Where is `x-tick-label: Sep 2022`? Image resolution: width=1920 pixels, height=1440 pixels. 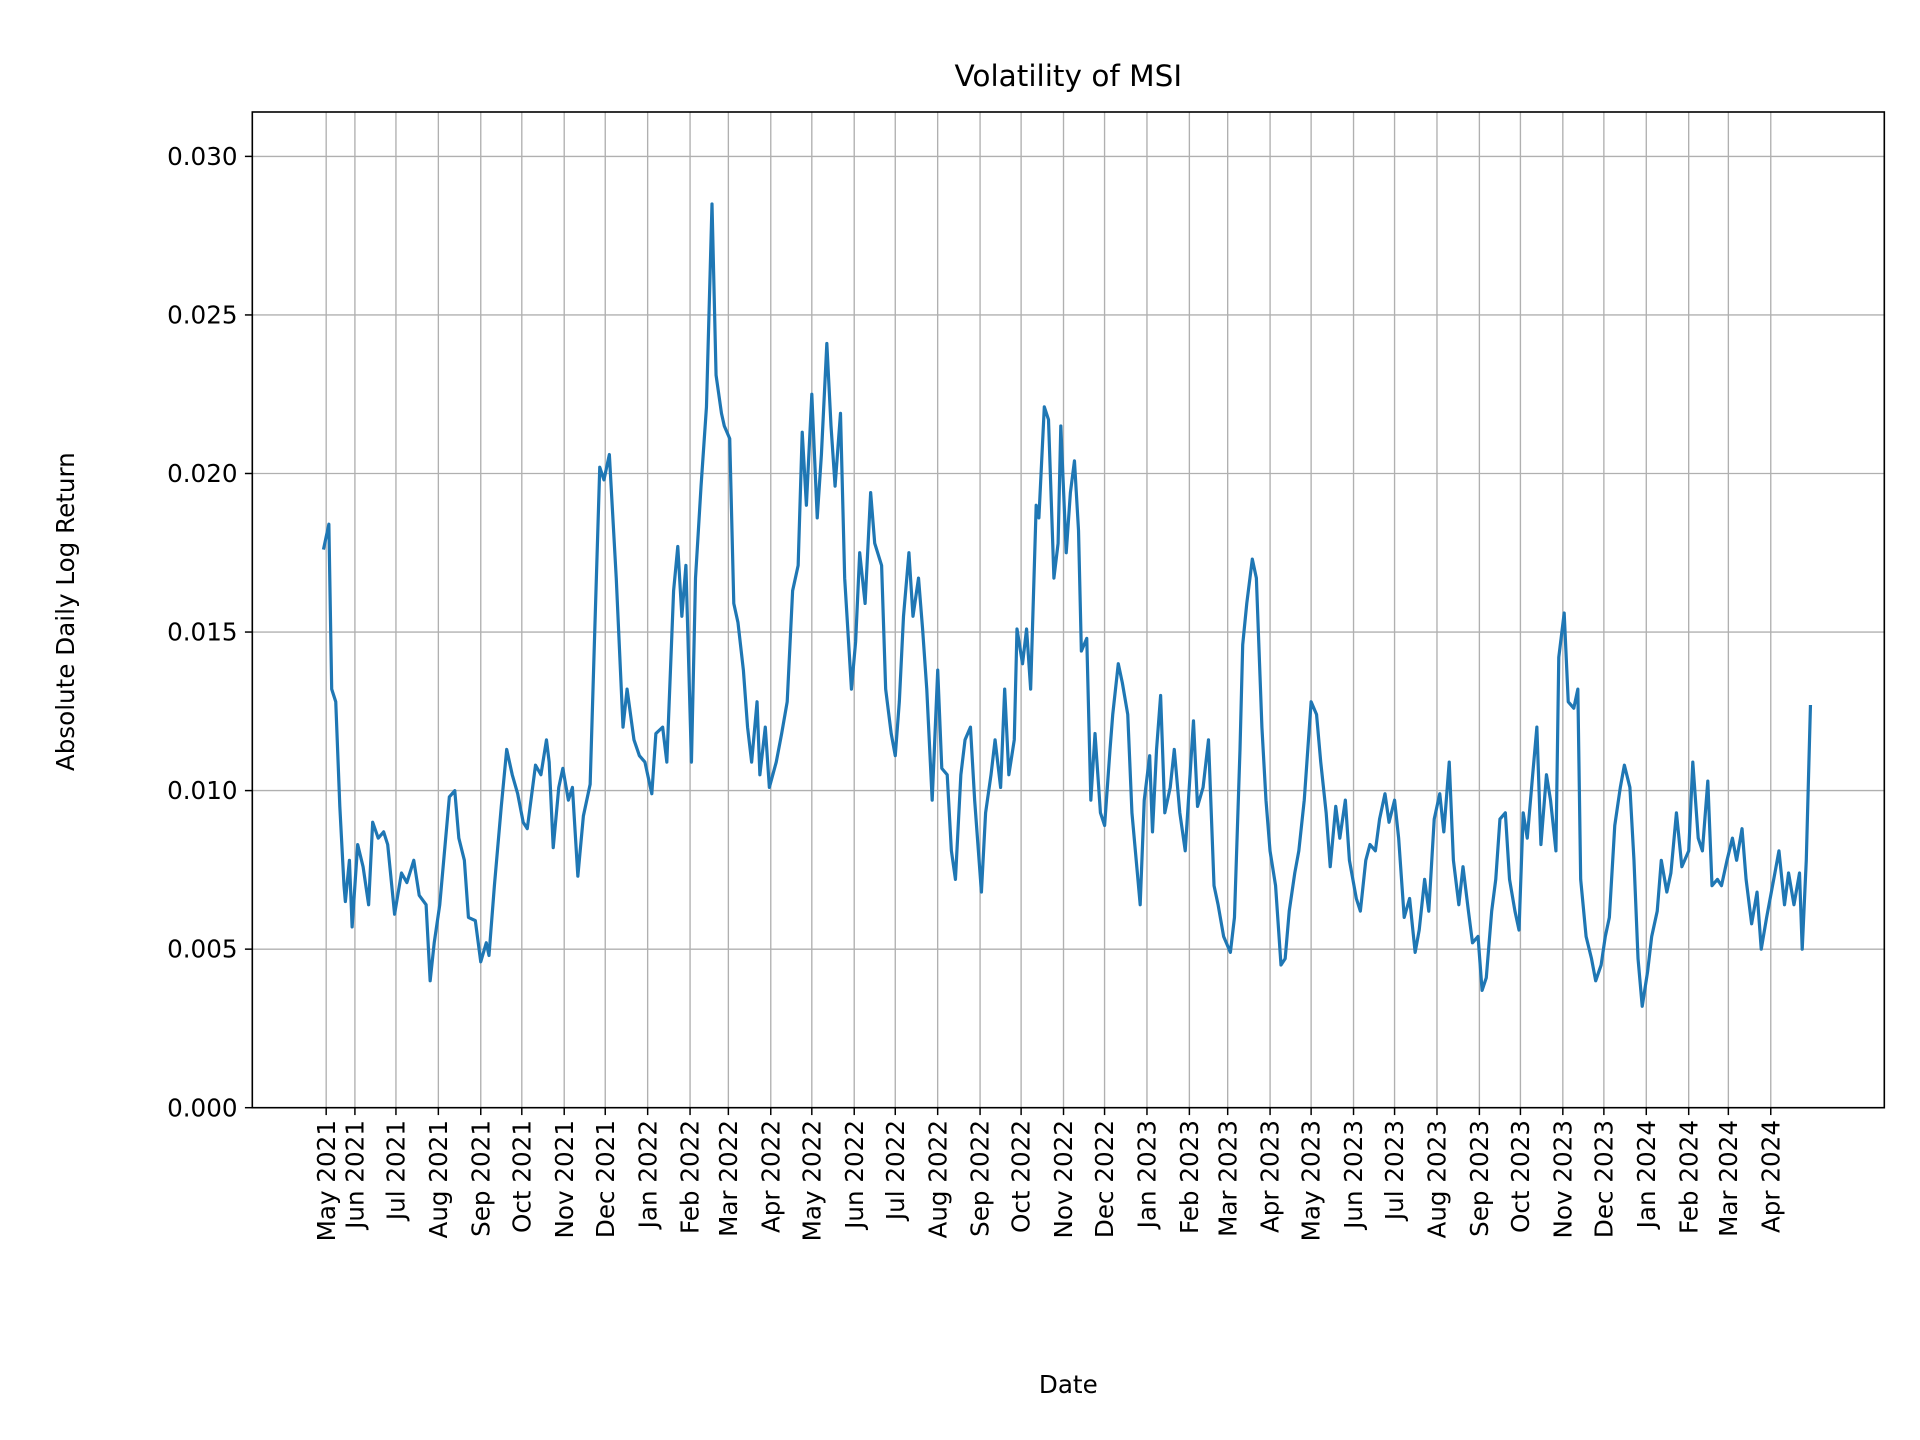
x-tick-label: Sep 2022 is located at coordinates (980, 1178).